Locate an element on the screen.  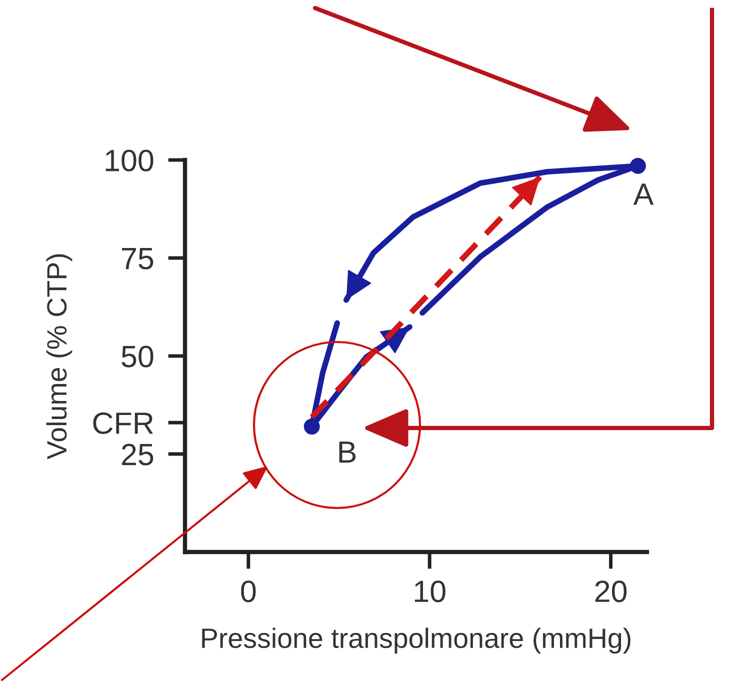
x-tick-label: 10 is located at coordinates (430, 591).